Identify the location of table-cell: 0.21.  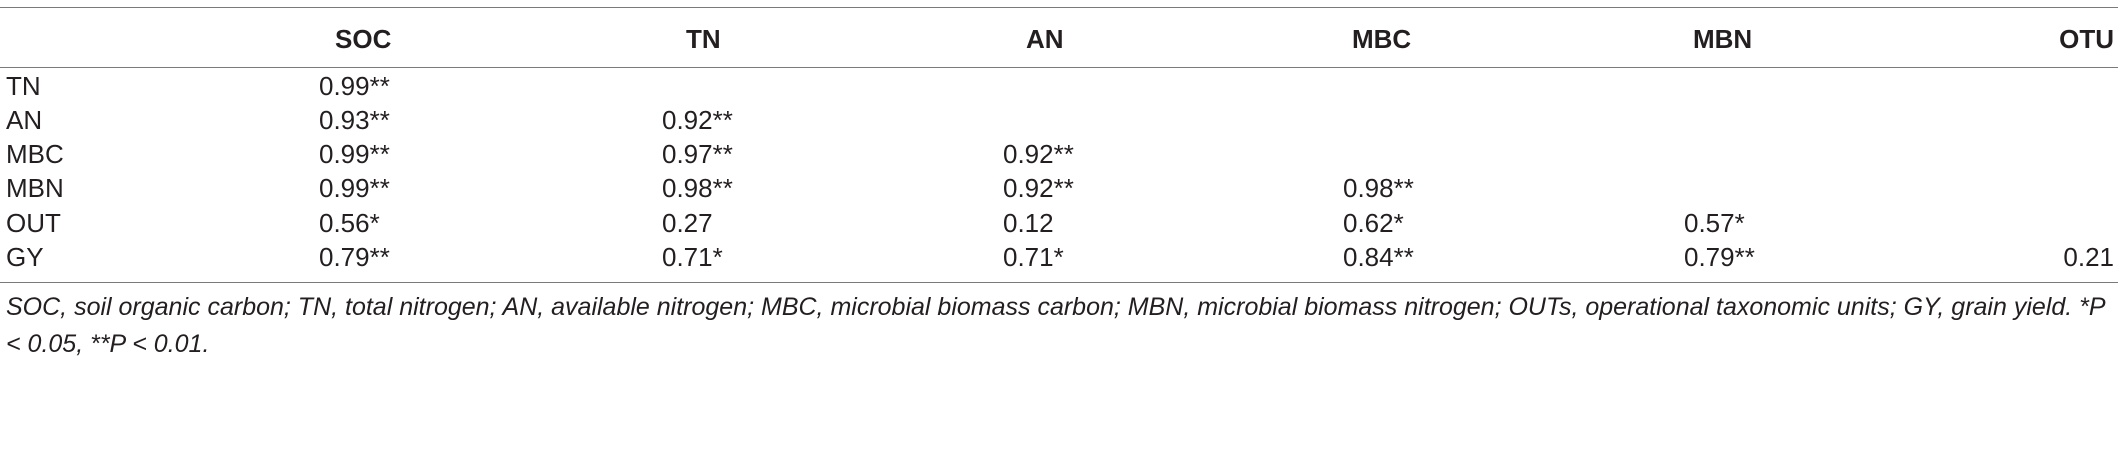
(2088, 257).